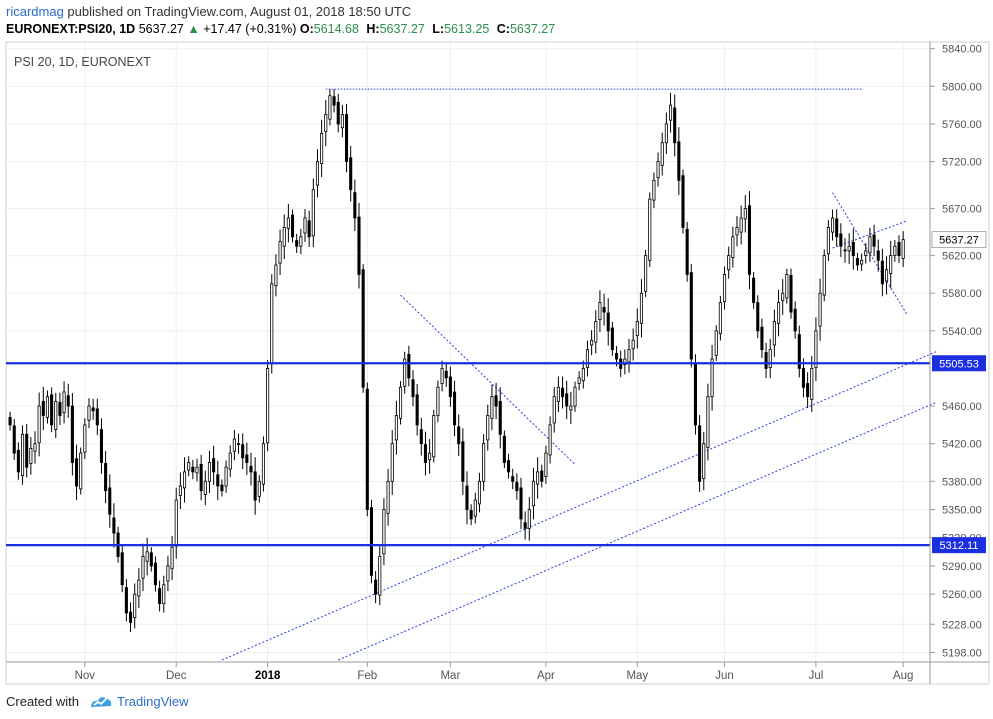 The height and width of the screenshot is (719, 993). Describe the element at coordinates (35, 11) in the screenshot. I see `author-link: ricardmag` at that location.